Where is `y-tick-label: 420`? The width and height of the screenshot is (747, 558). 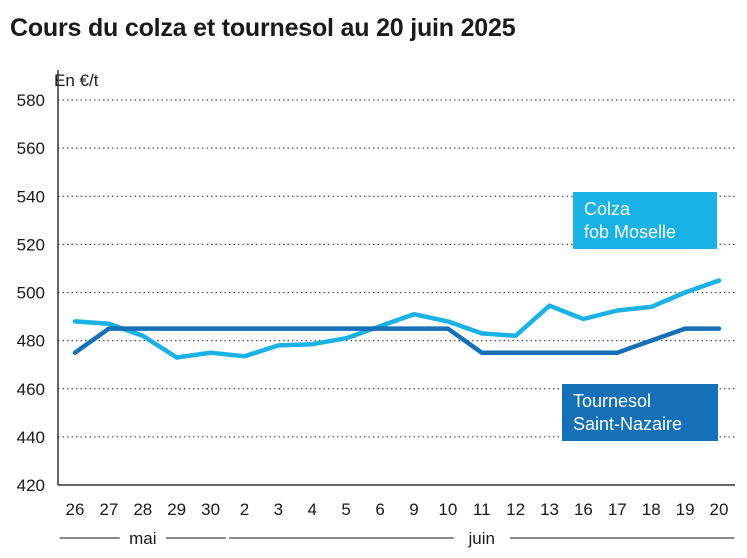 y-tick-label: 420 is located at coordinates (31, 485).